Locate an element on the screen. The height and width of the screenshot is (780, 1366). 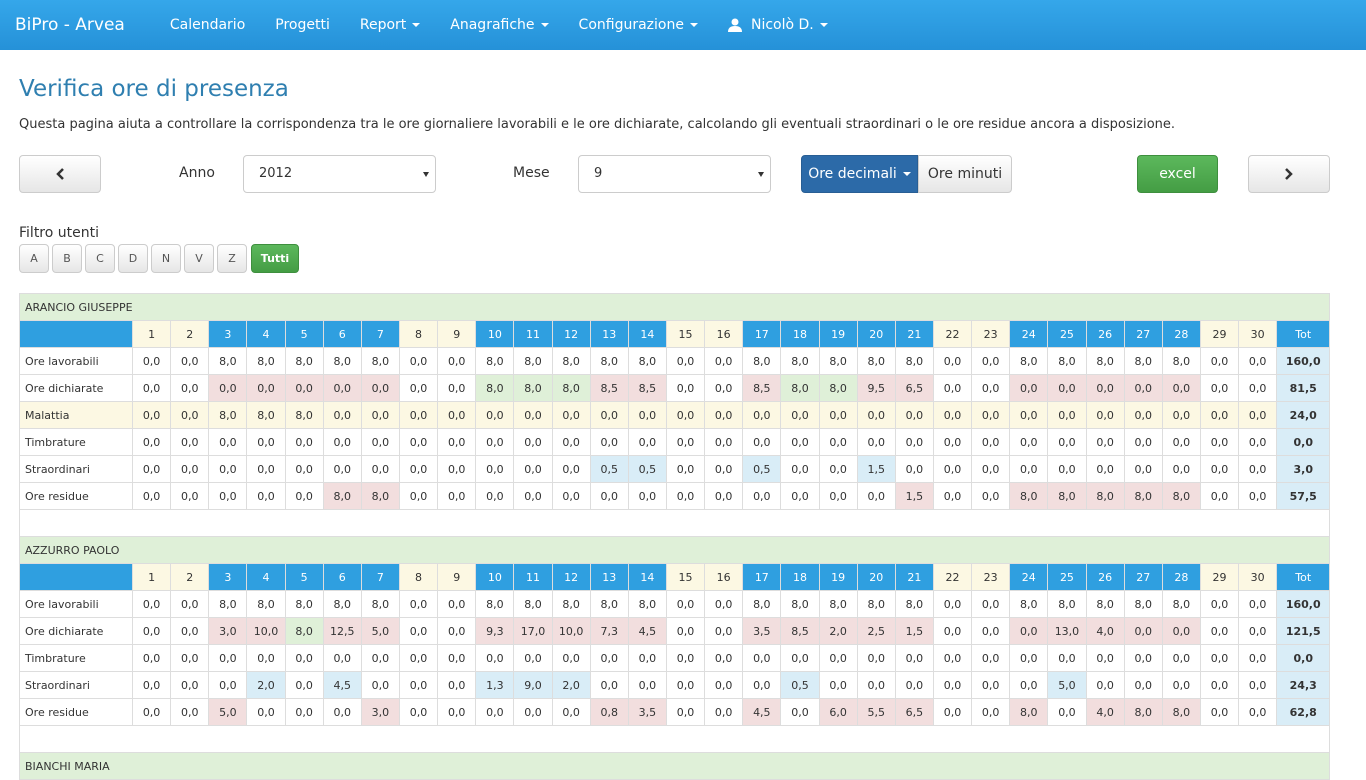
nav-item: Report is located at coordinates (390, 25).